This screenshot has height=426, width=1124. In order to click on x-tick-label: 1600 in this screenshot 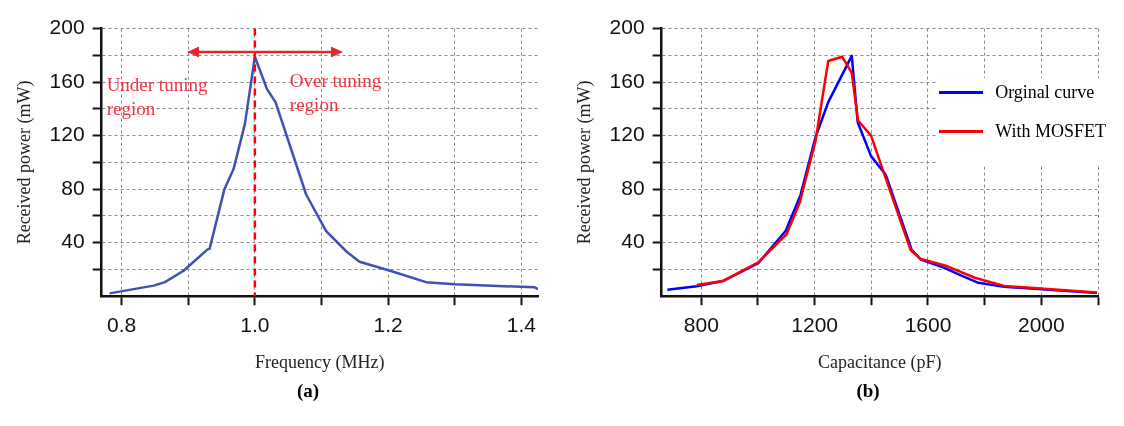, I will do `click(928, 324)`.